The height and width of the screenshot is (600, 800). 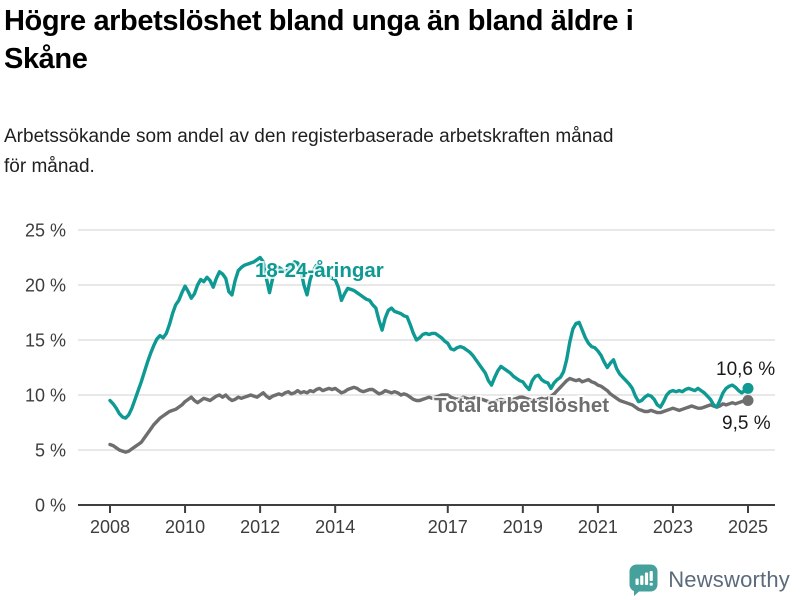 I want to click on x-tick-label: 2023, so click(x=673, y=527).